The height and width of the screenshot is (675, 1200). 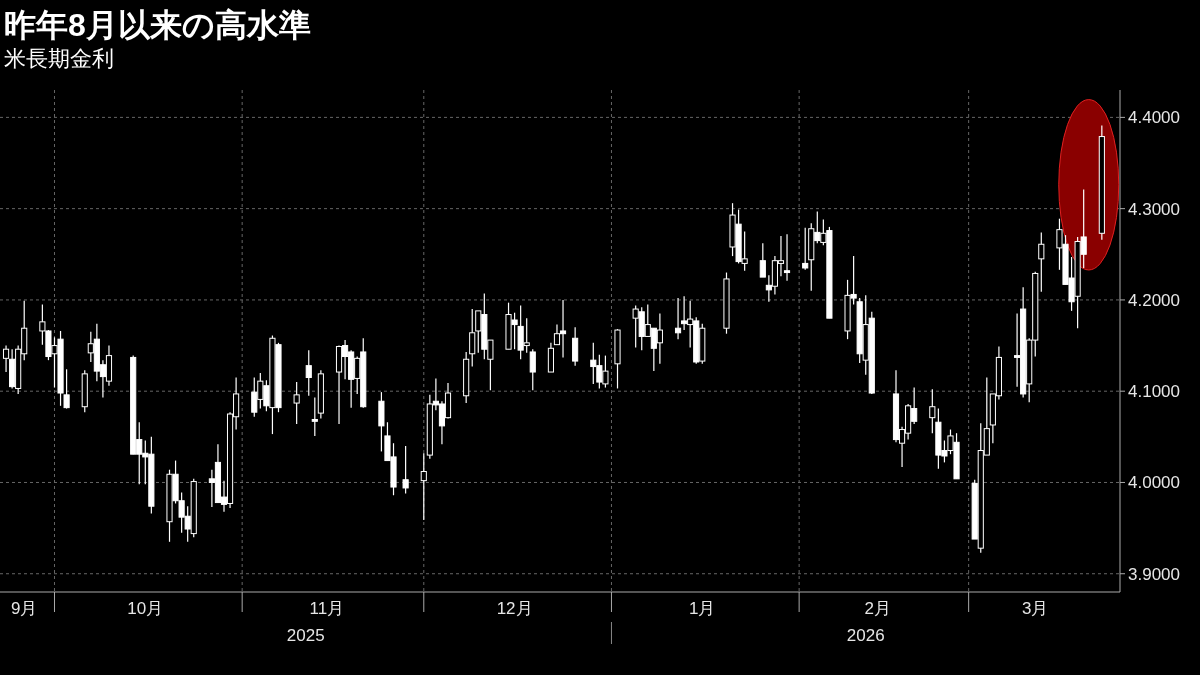 What do you see at coordinates (1154, 118) in the screenshot?
I see `y-tick-label: 4.4000` at bounding box center [1154, 118].